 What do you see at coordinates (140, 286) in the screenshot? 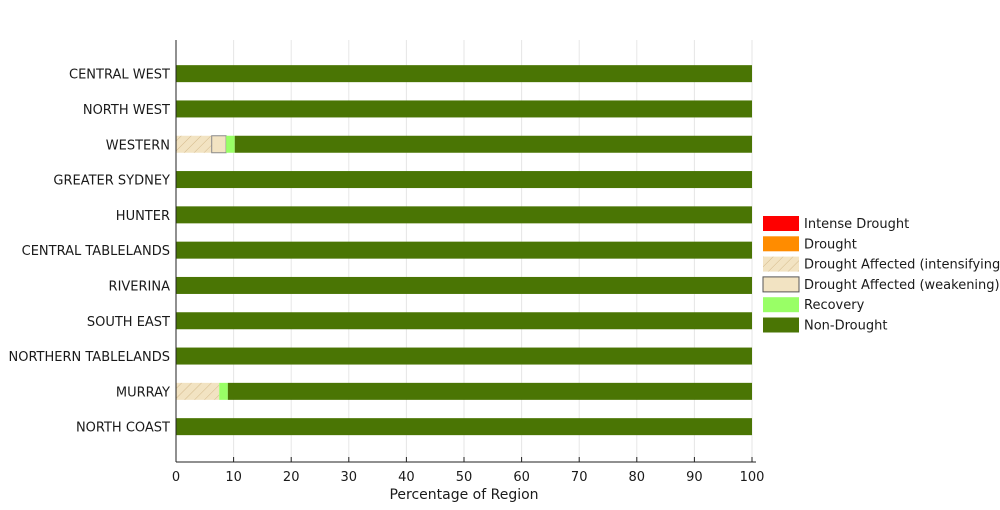
I see `category-label: RIVERINA` at bounding box center [140, 286].